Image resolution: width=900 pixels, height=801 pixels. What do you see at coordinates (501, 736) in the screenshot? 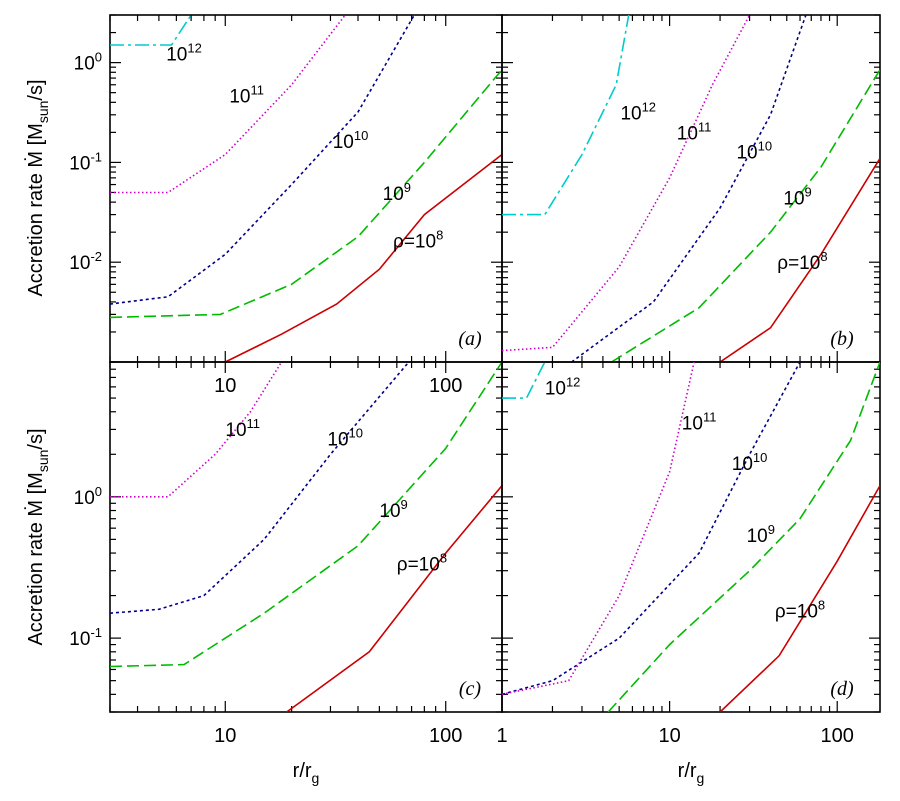
I see `x-tick-label: 1` at bounding box center [501, 736].